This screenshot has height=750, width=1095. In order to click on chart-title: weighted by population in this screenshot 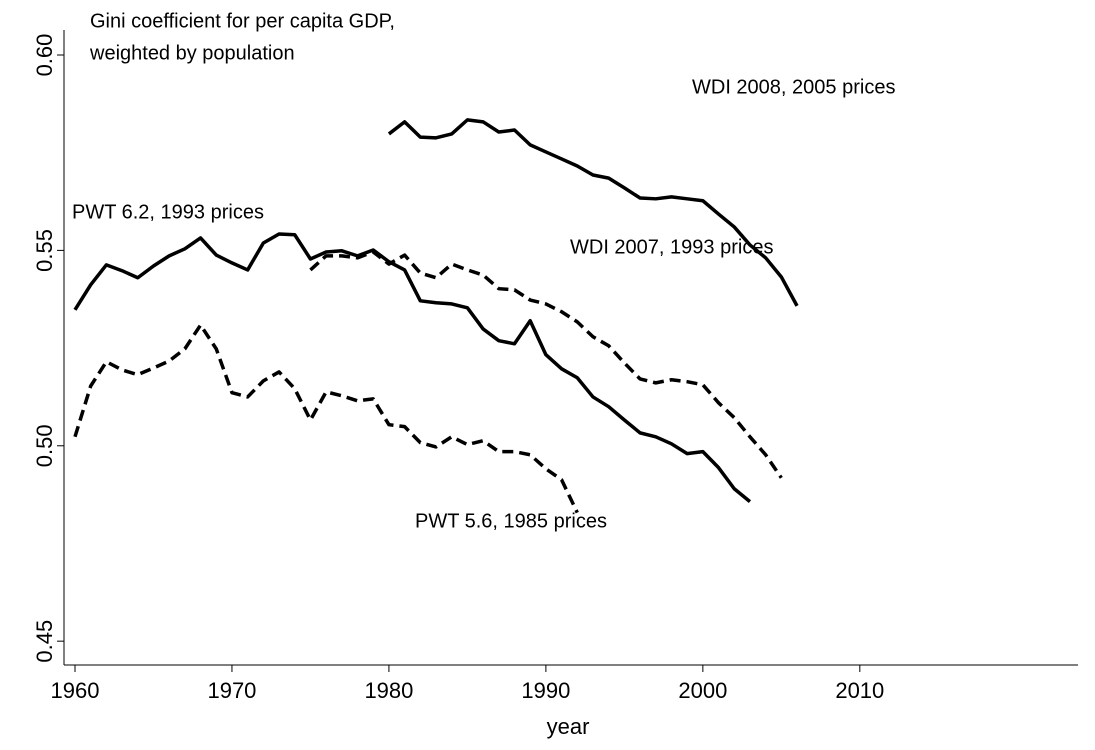, I will do `click(192, 53)`.